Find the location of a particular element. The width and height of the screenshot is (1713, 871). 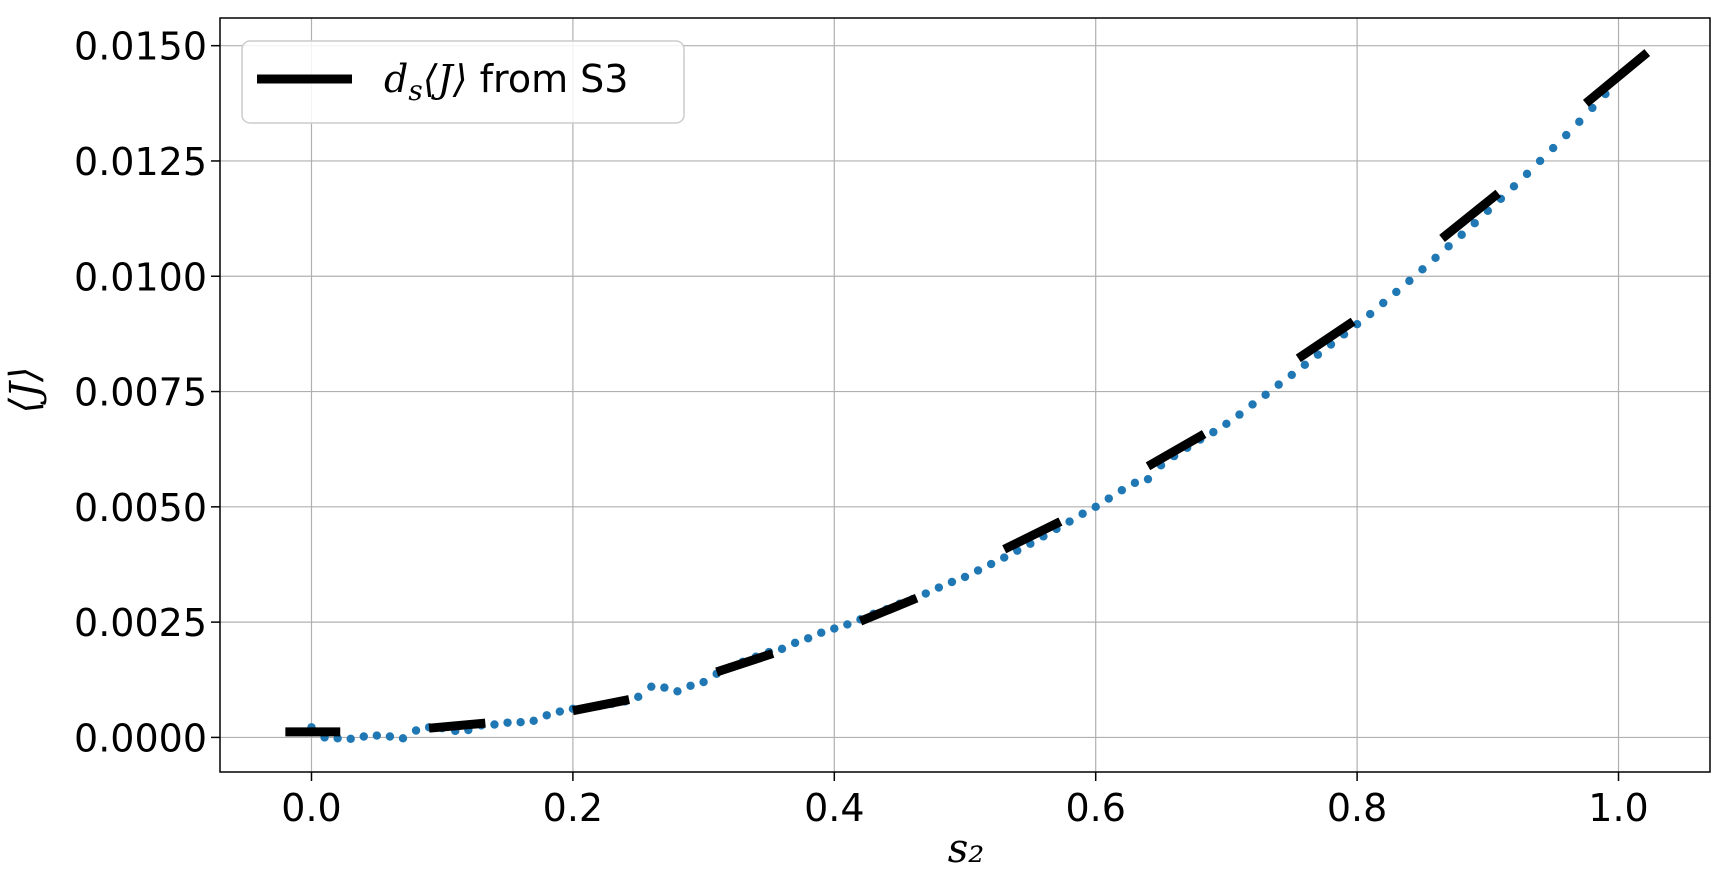

x-tick-label: 1.0 is located at coordinates (1618, 808).